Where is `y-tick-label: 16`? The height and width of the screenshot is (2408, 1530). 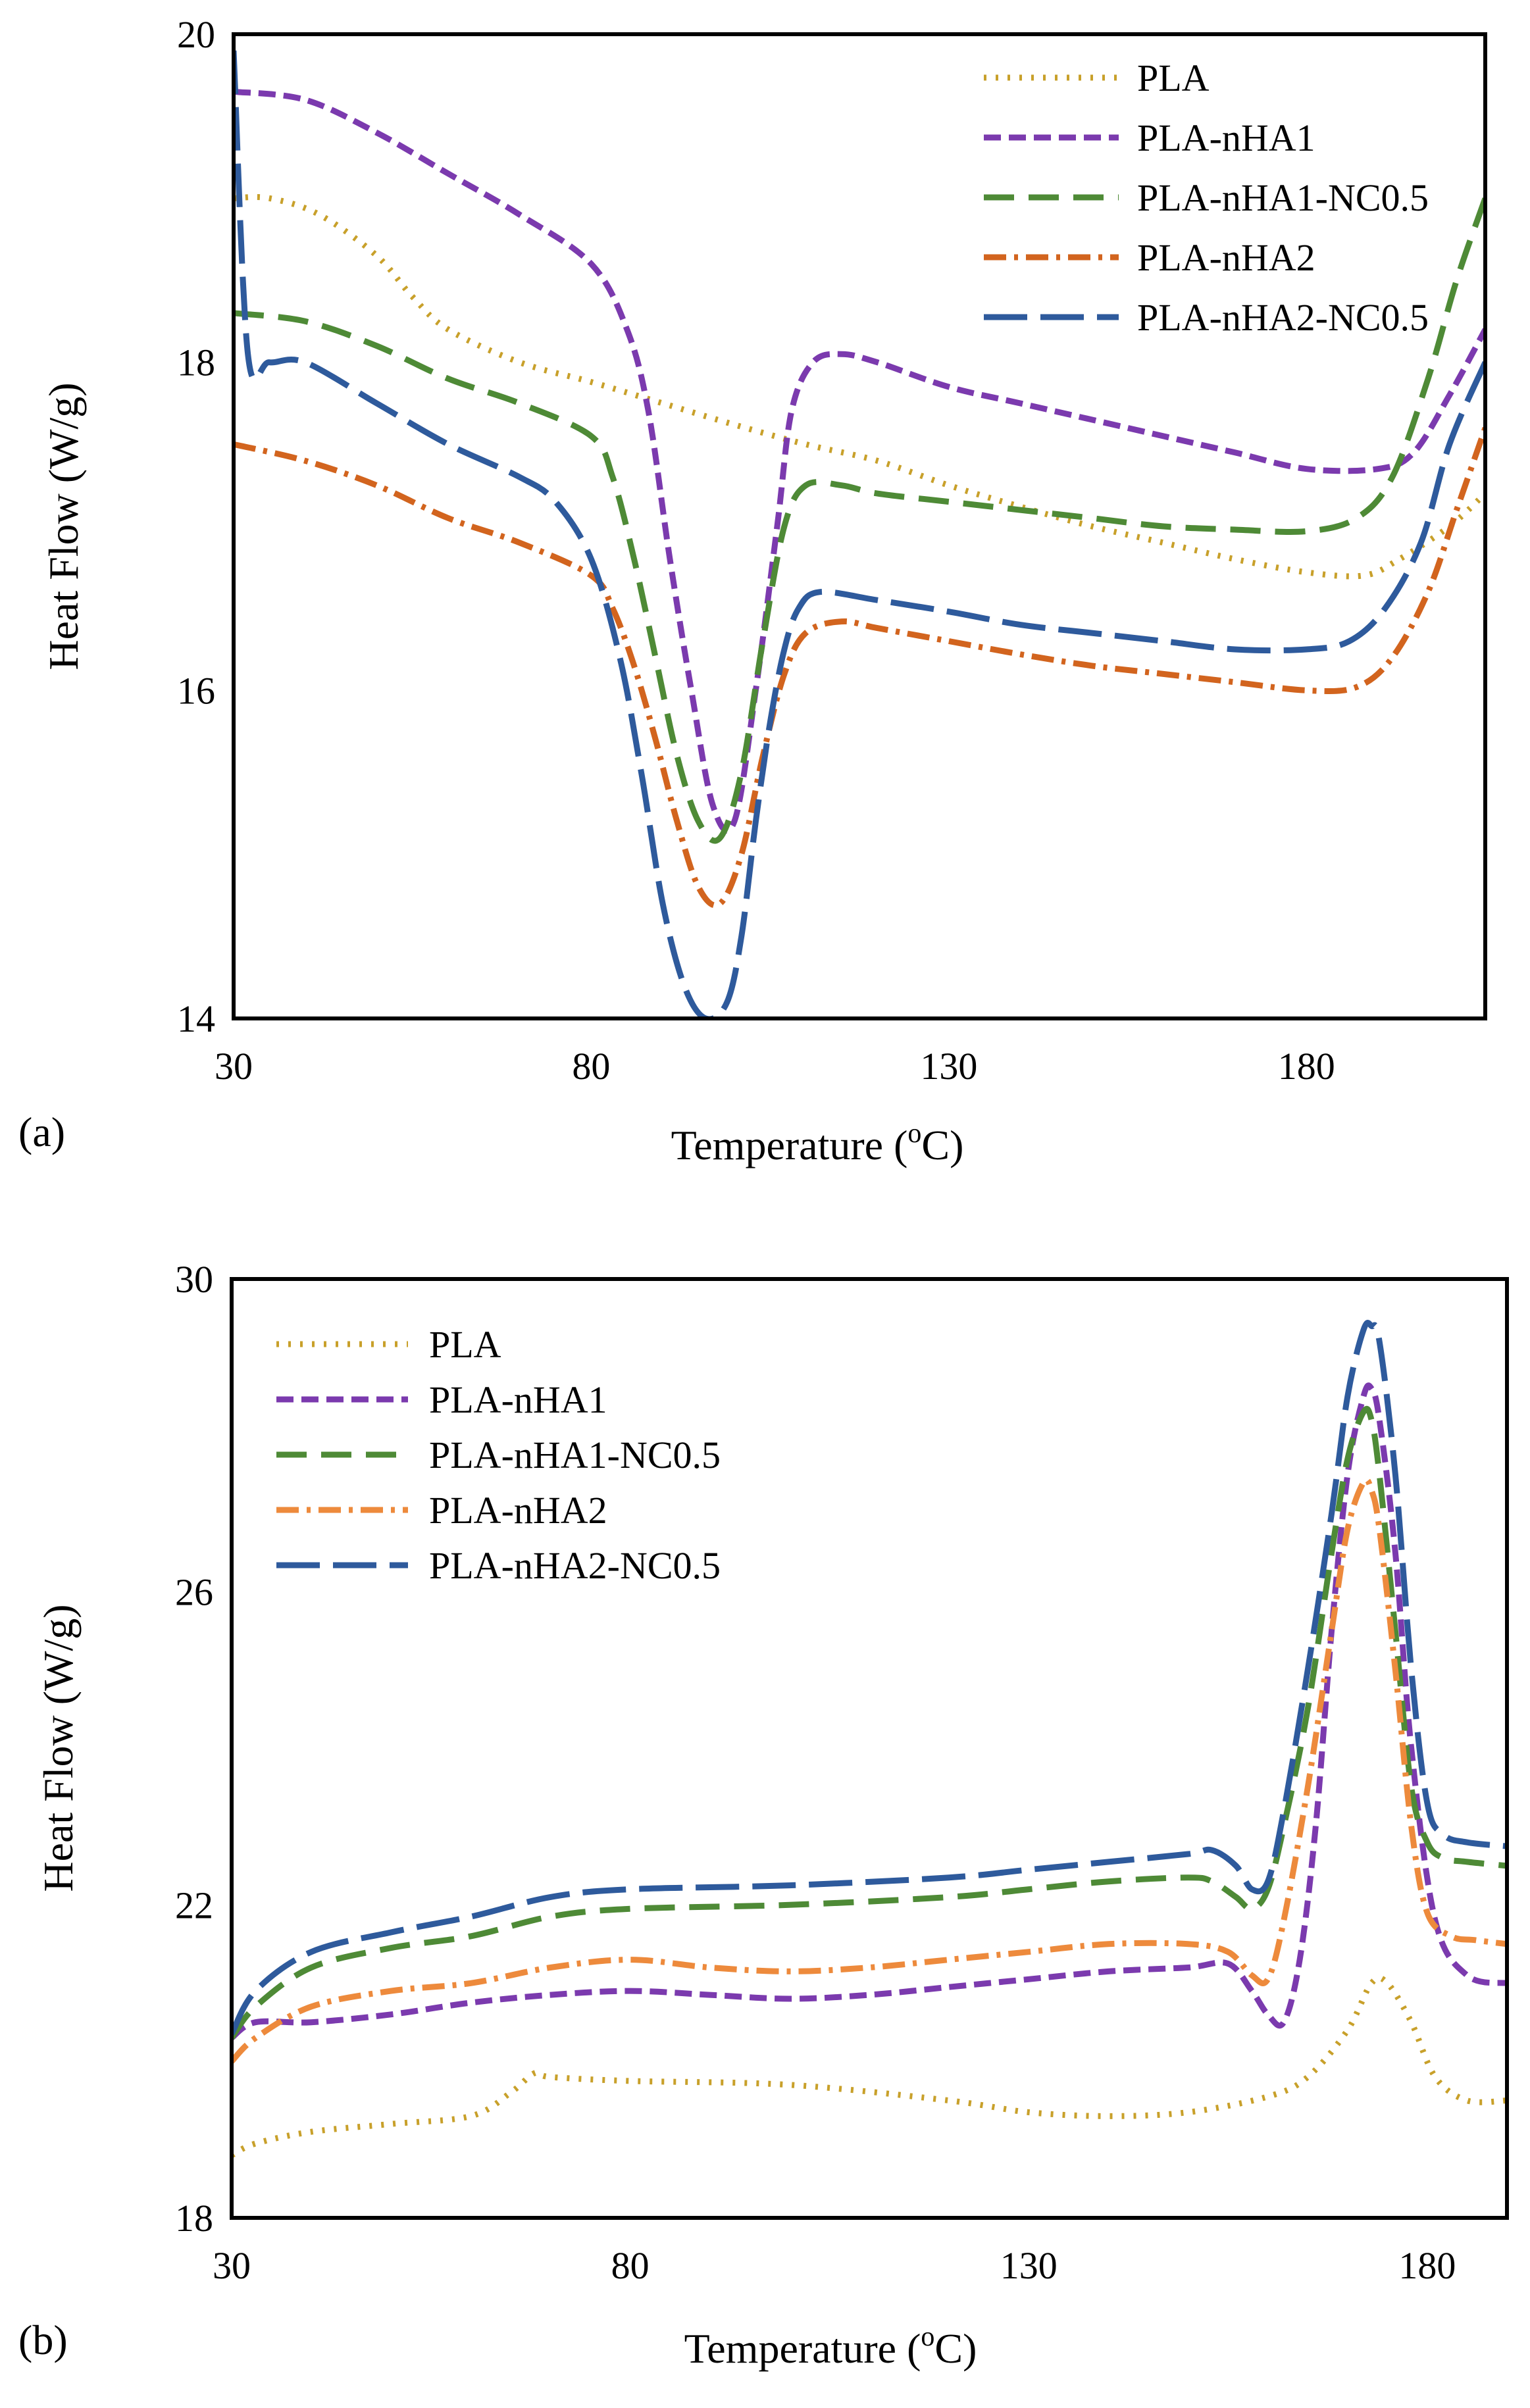 y-tick-label: 16 is located at coordinates (196, 690).